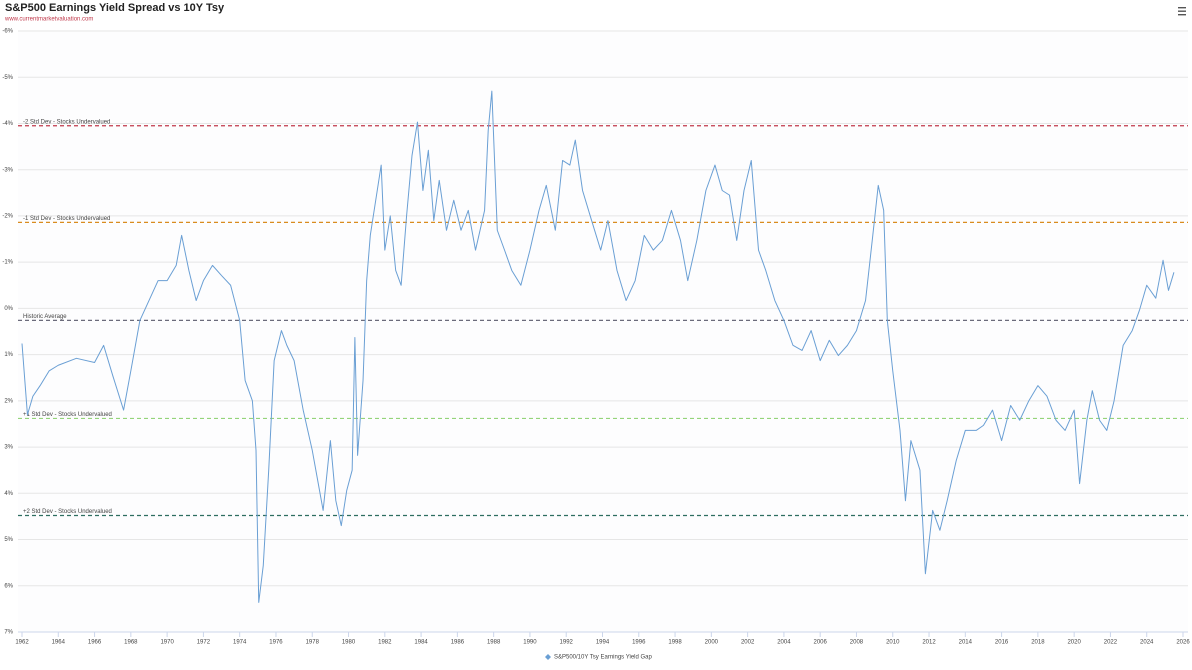 The image size is (1192, 670). I want to click on x-tick-label: 2002, so click(748, 643).